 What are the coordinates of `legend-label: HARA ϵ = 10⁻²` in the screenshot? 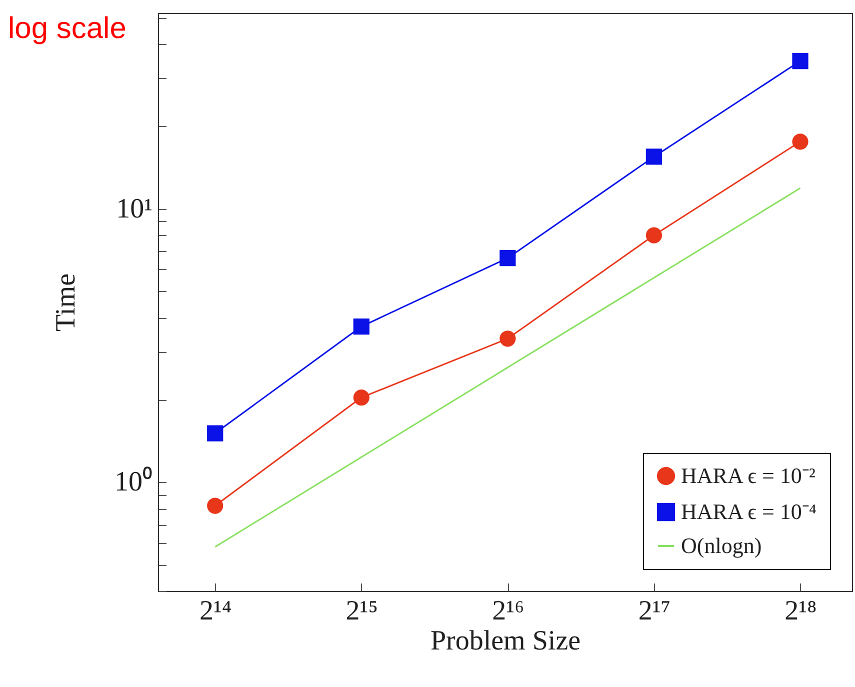 It's located at (748, 475).